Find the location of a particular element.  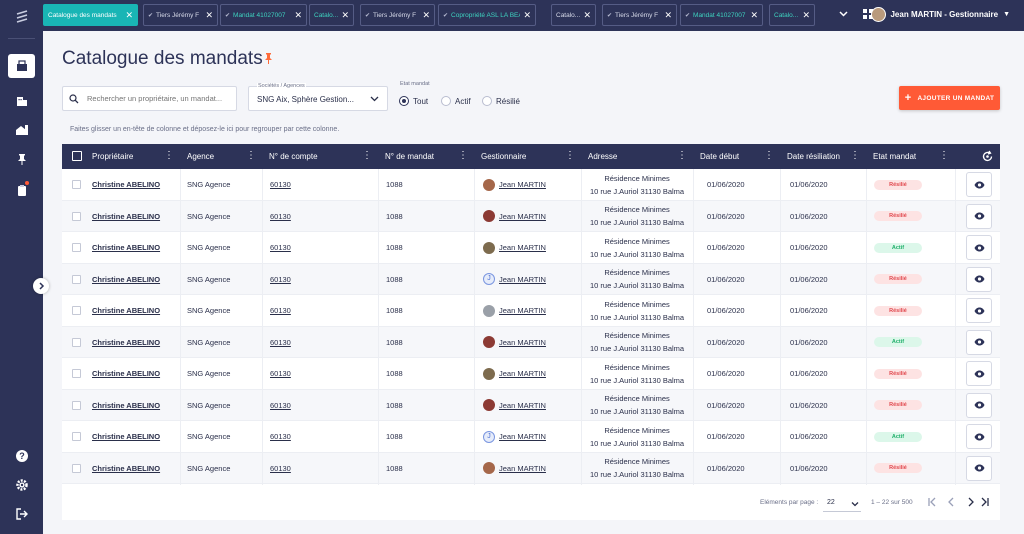

radio-actif: Actif is located at coordinates (456, 101).